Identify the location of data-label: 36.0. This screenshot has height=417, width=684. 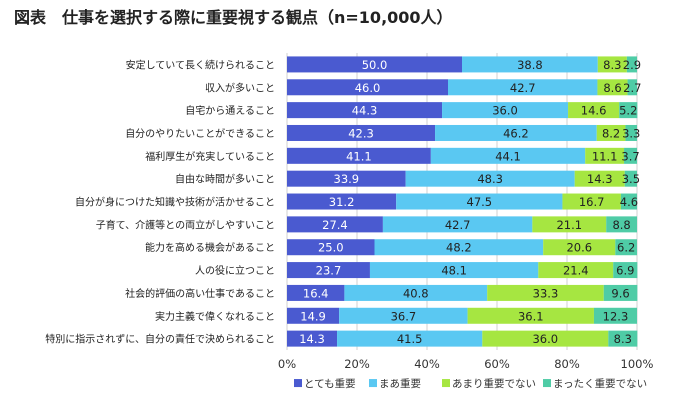
(545, 339).